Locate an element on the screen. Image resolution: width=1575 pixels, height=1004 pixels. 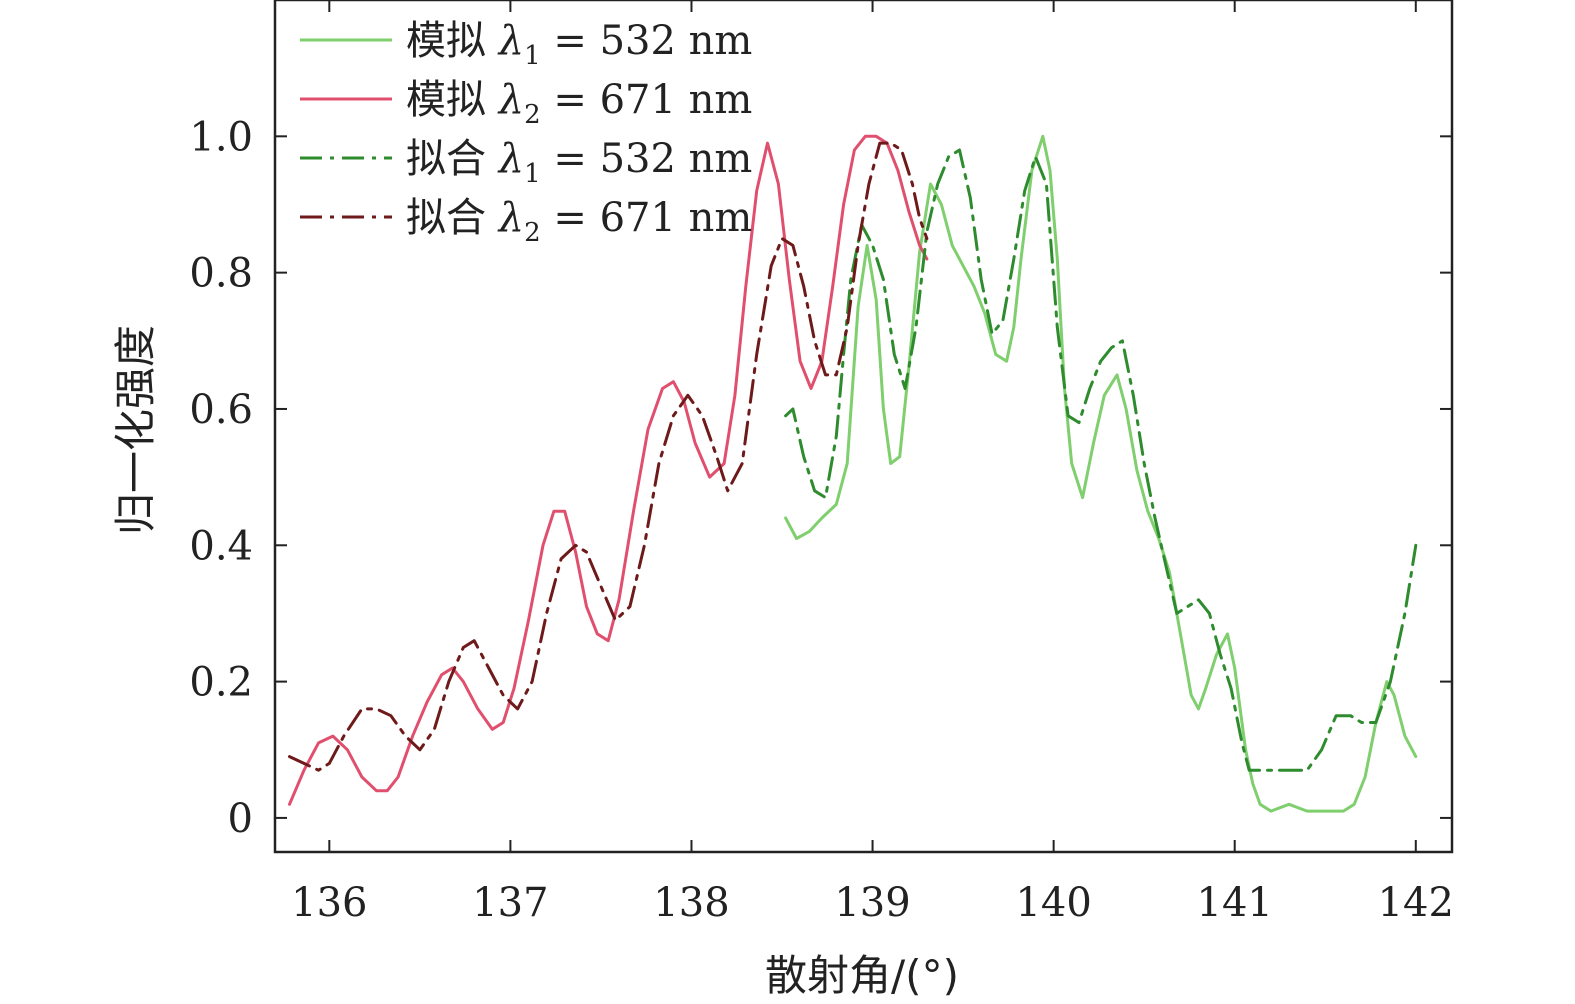
y-tick-label: 0.8 is located at coordinates (221, 274).